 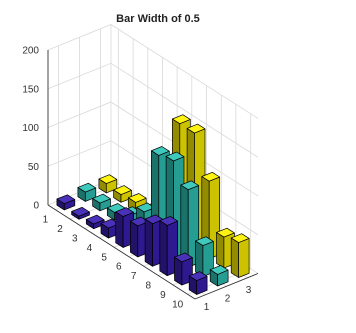 What do you see at coordinates (149, 286) in the screenshot?
I see `row-tick-label: 8` at bounding box center [149, 286].